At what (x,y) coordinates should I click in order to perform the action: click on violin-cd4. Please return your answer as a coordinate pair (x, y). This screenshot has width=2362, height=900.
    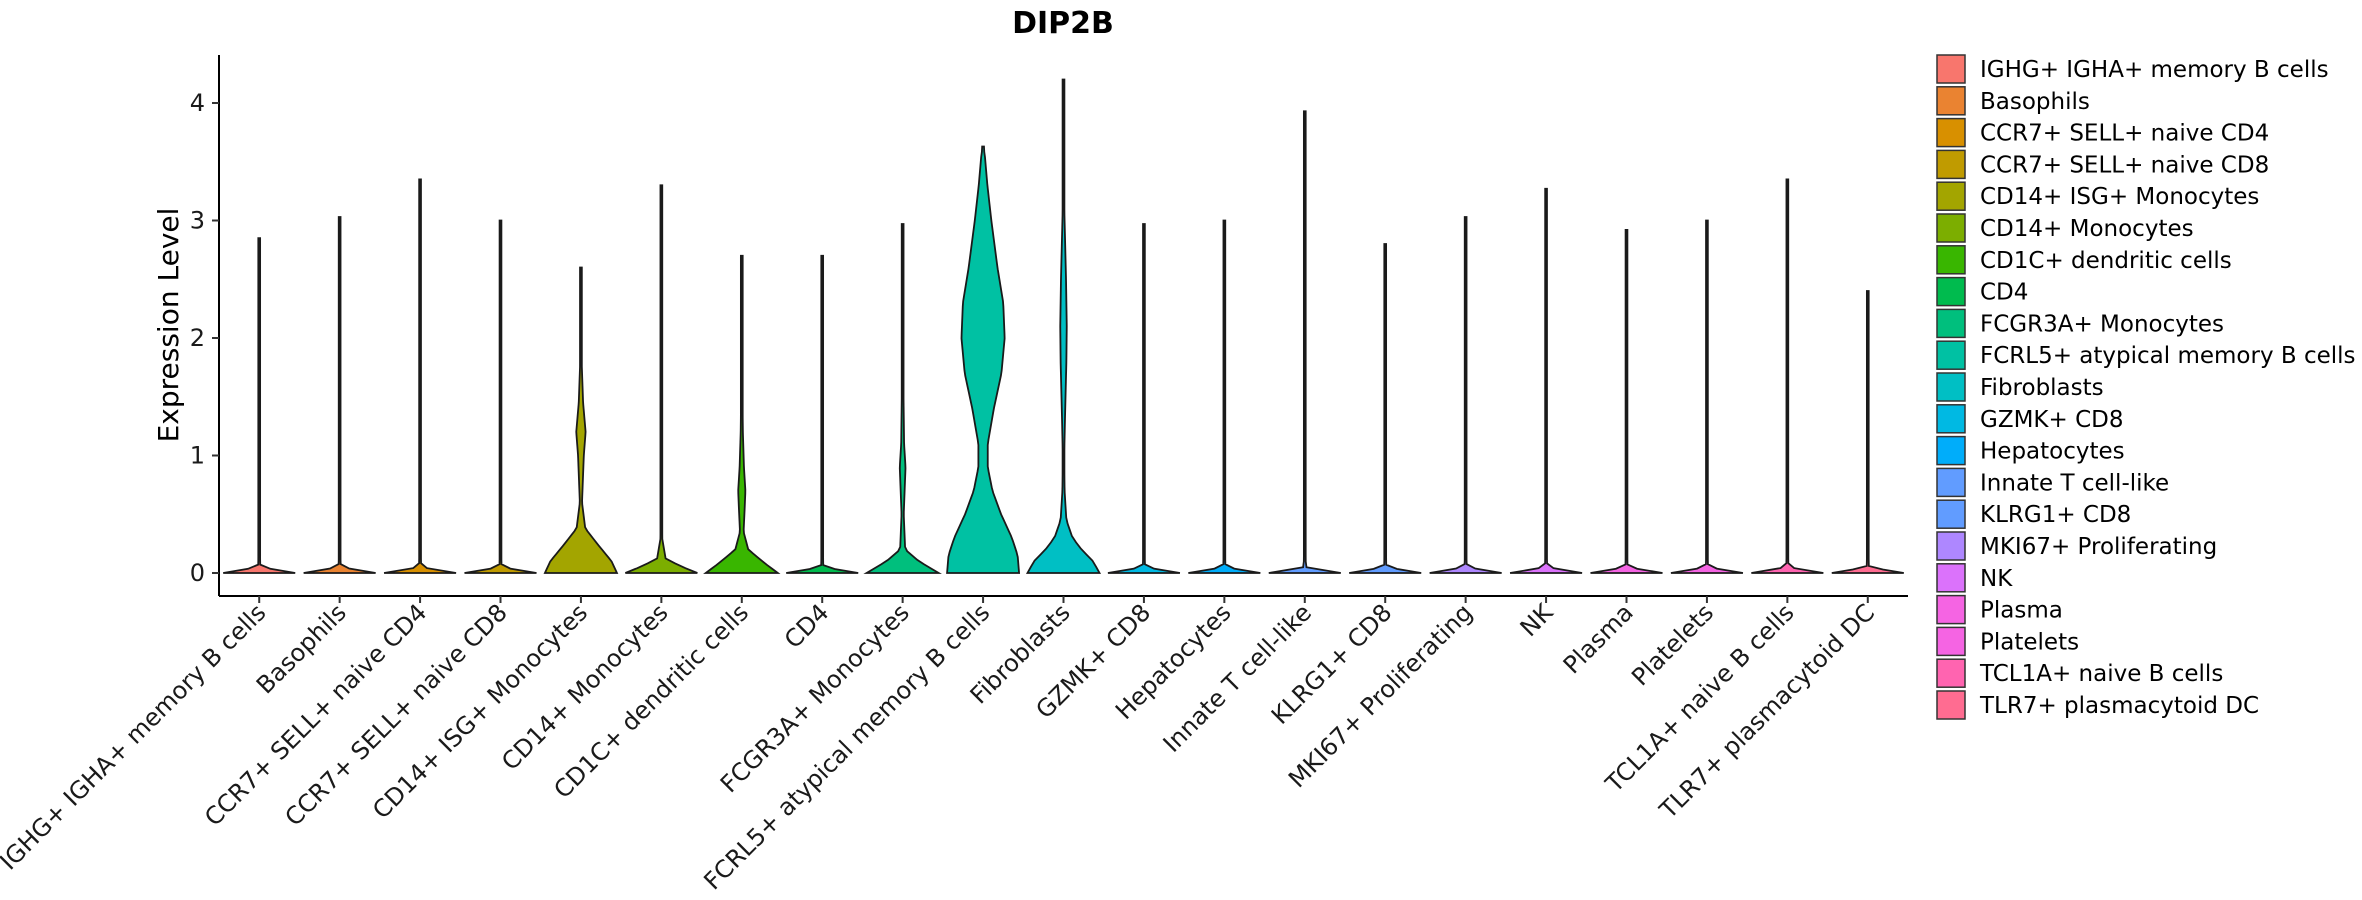
    Looking at the image, I should click on (822, 414).